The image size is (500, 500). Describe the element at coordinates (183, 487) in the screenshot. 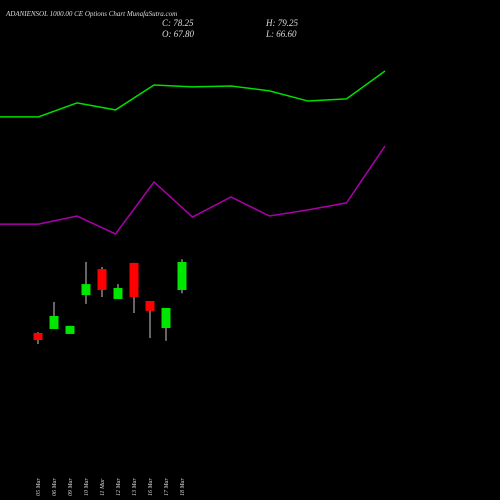

I see `x-tick-label: 18 Mar` at that location.